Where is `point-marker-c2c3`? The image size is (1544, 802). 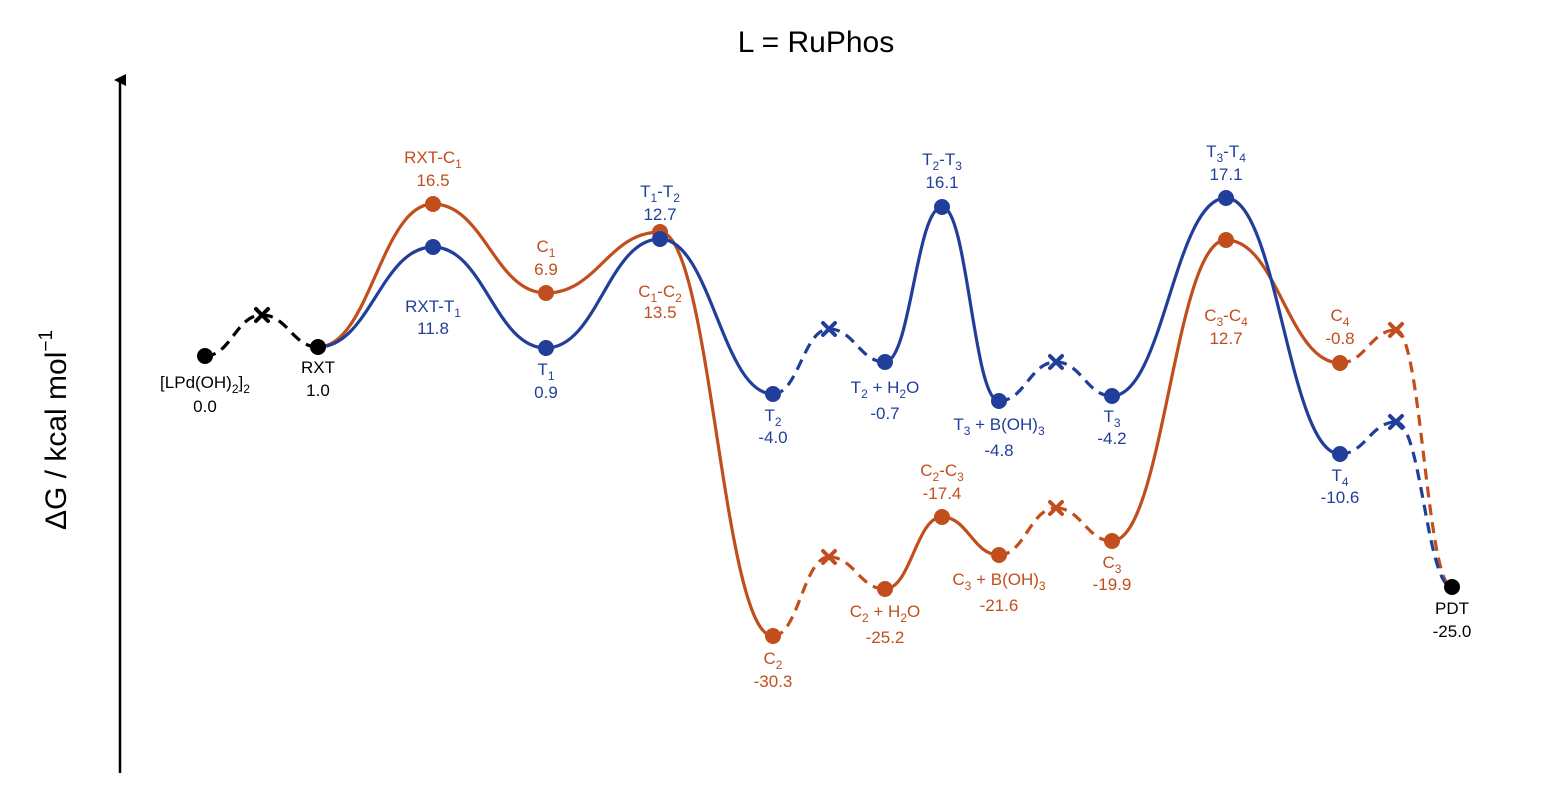 point-marker-c2c3 is located at coordinates (942, 517).